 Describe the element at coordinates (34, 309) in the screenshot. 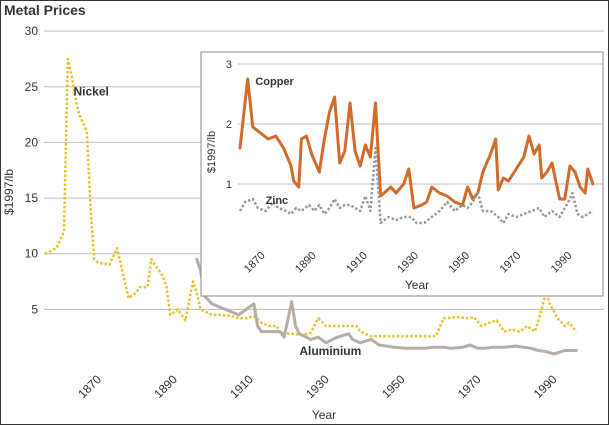

I see `y-tick-label: 5` at that location.